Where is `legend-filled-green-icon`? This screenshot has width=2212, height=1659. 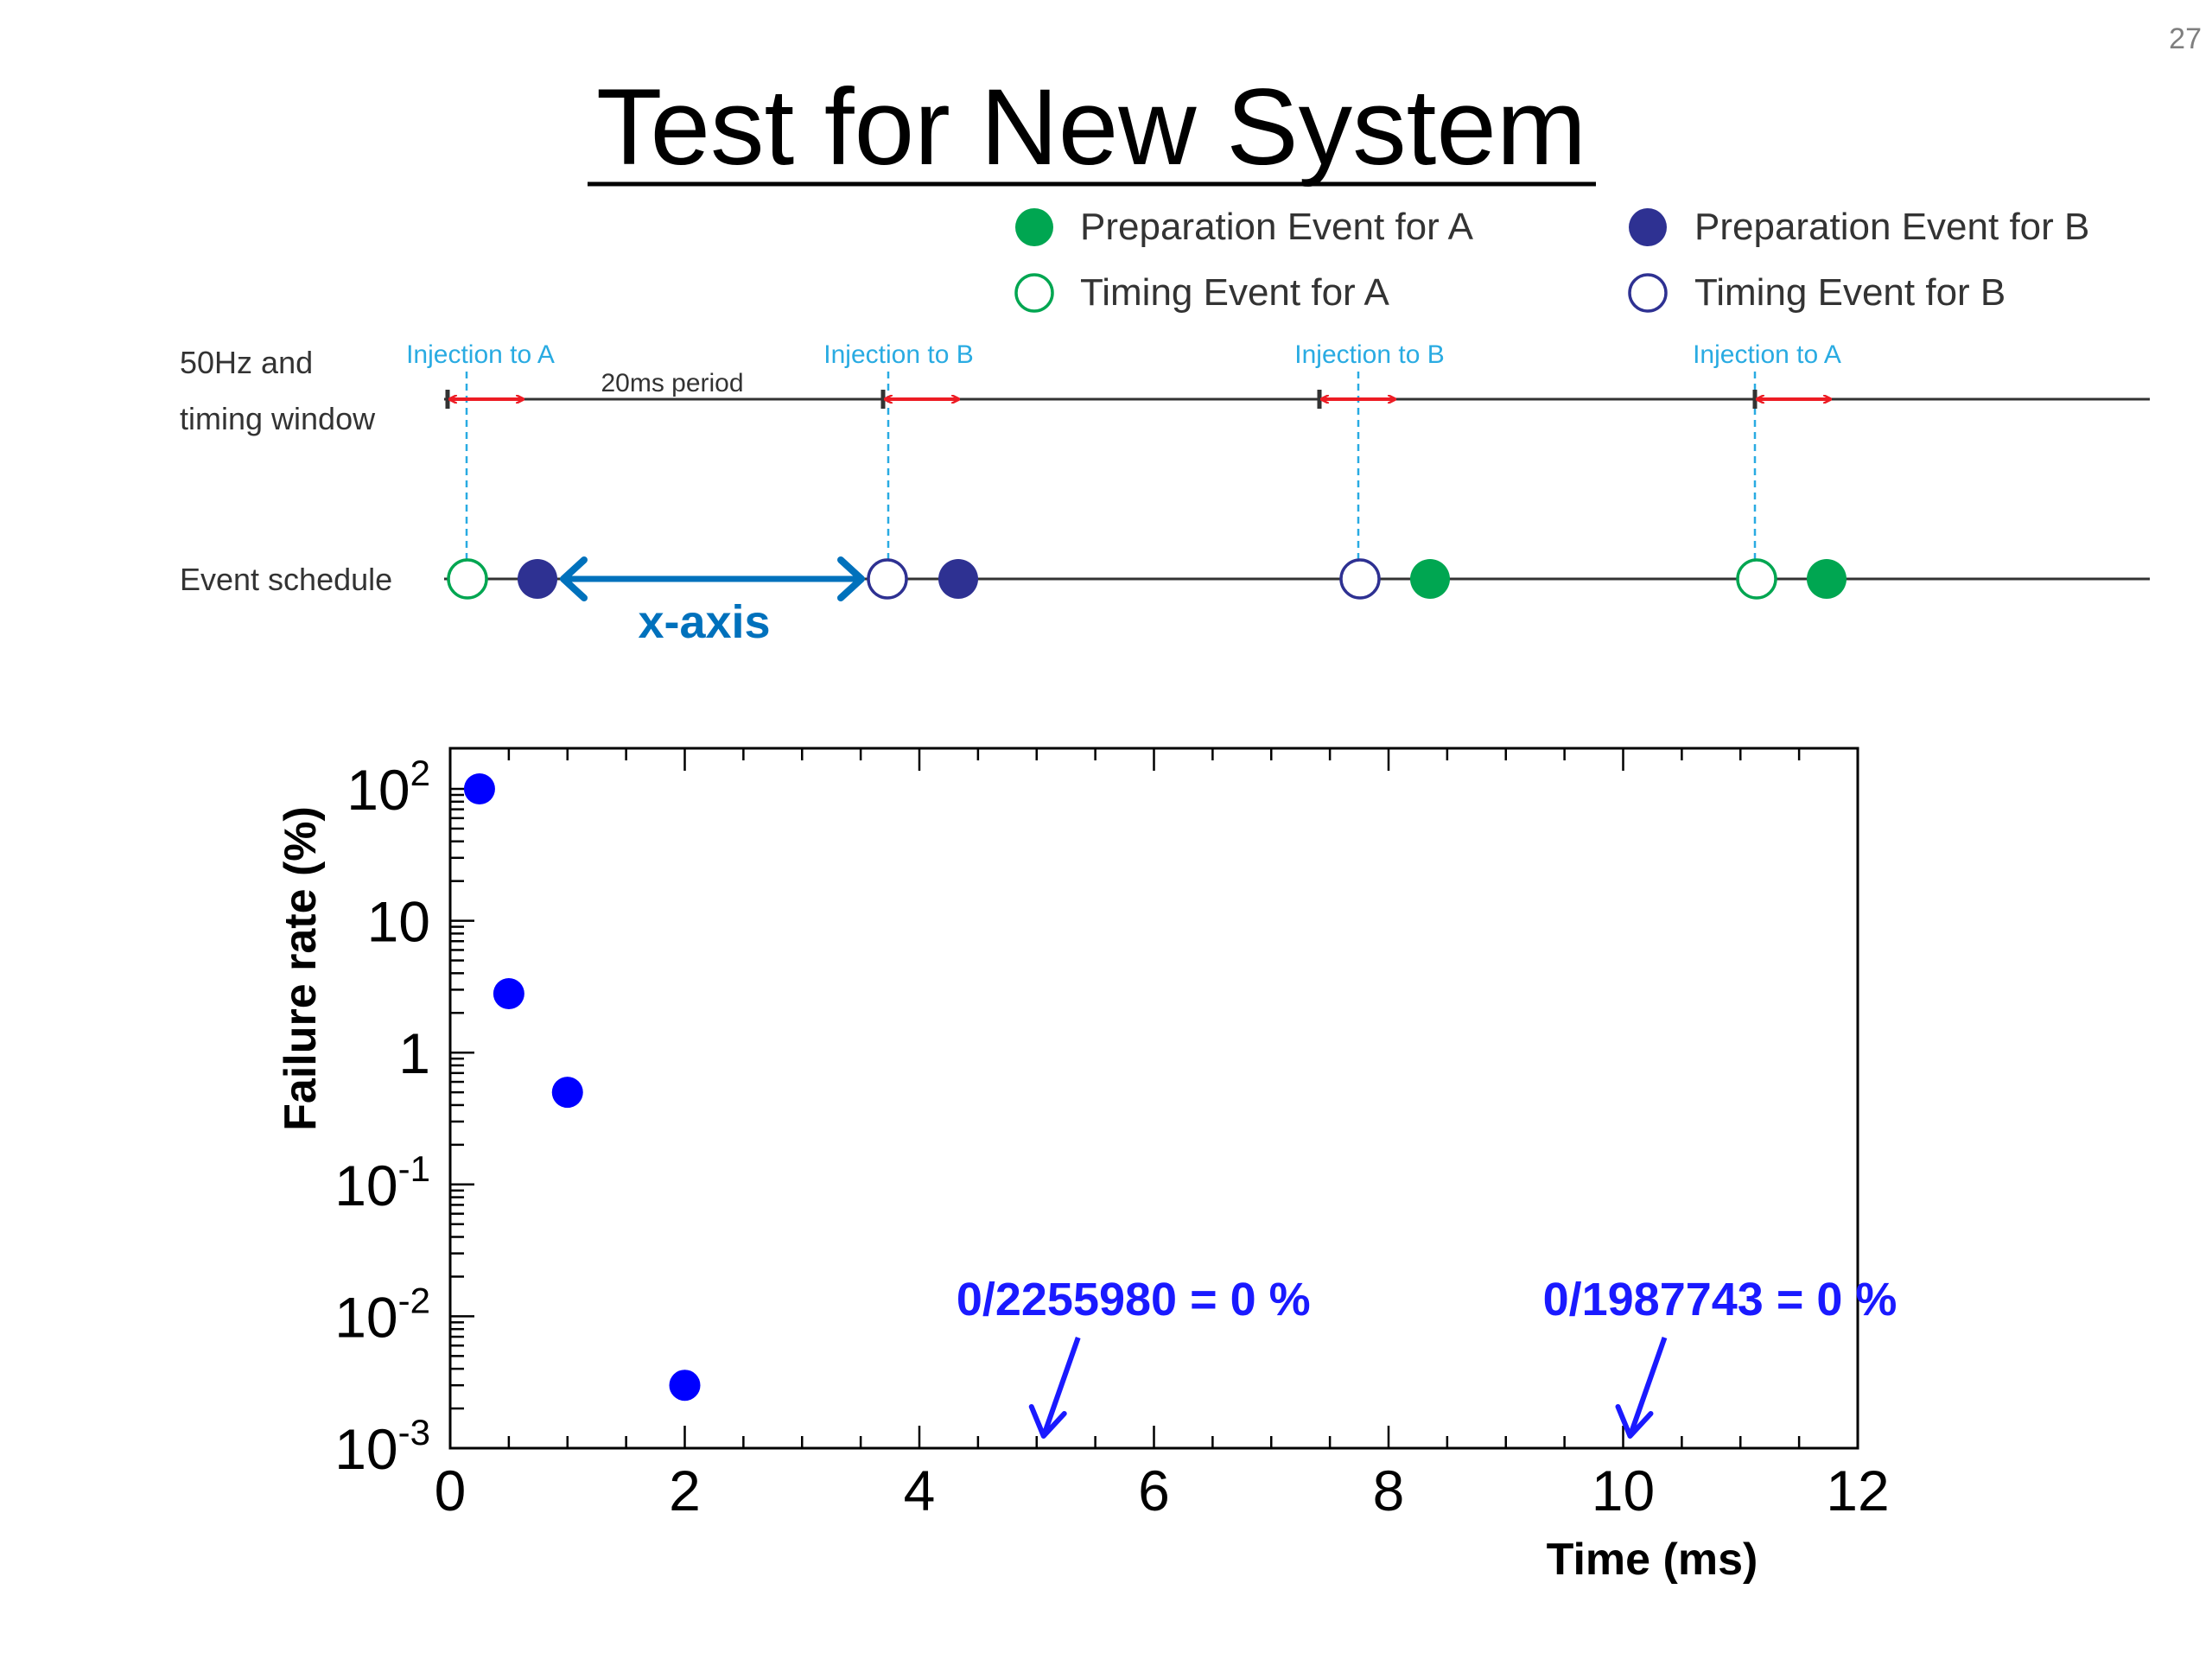 legend-filled-green-icon is located at coordinates (1034, 227).